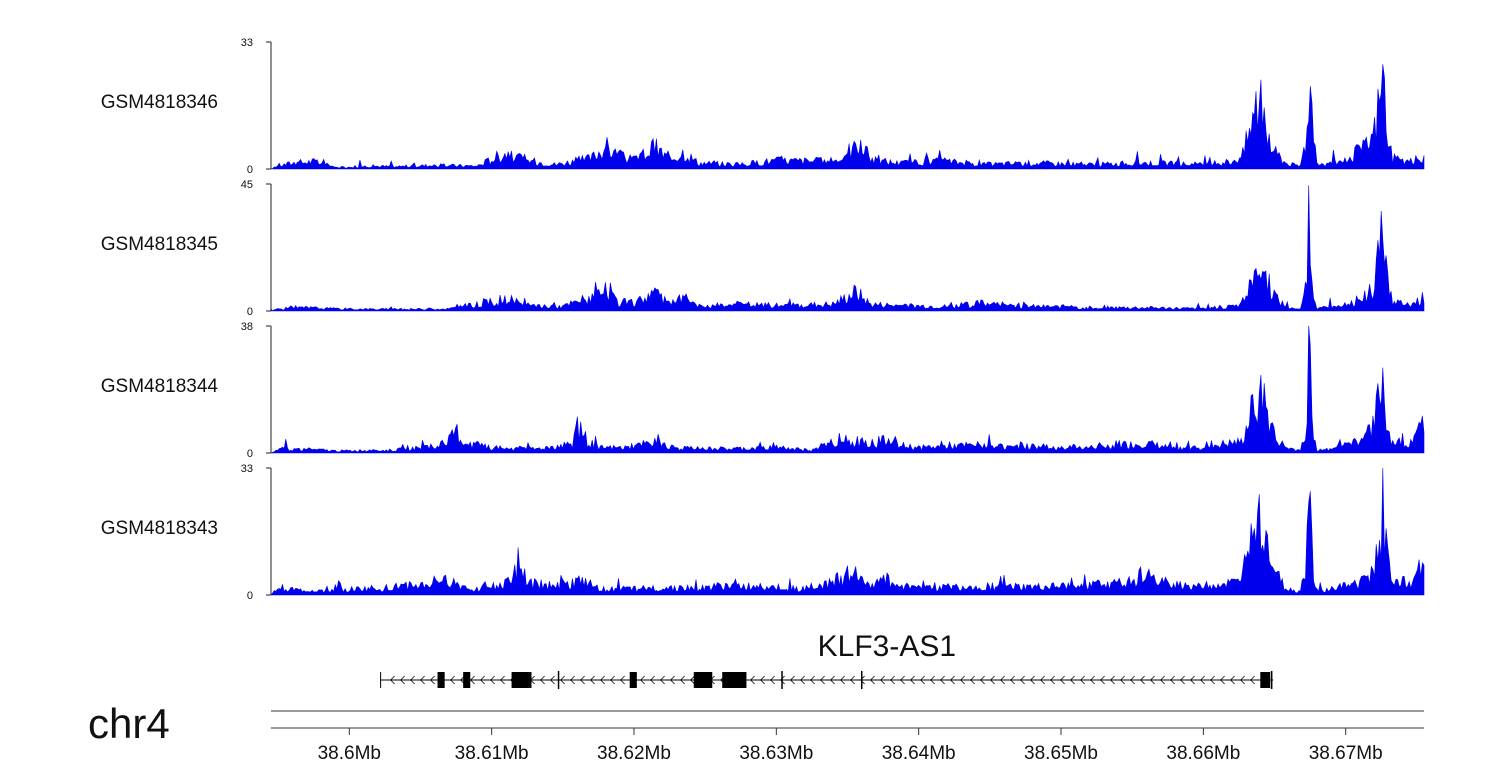  Describe the element at coordinates (634, 753) in the screenshot. I see `x-tick-label: 38.62Mb` at that location.